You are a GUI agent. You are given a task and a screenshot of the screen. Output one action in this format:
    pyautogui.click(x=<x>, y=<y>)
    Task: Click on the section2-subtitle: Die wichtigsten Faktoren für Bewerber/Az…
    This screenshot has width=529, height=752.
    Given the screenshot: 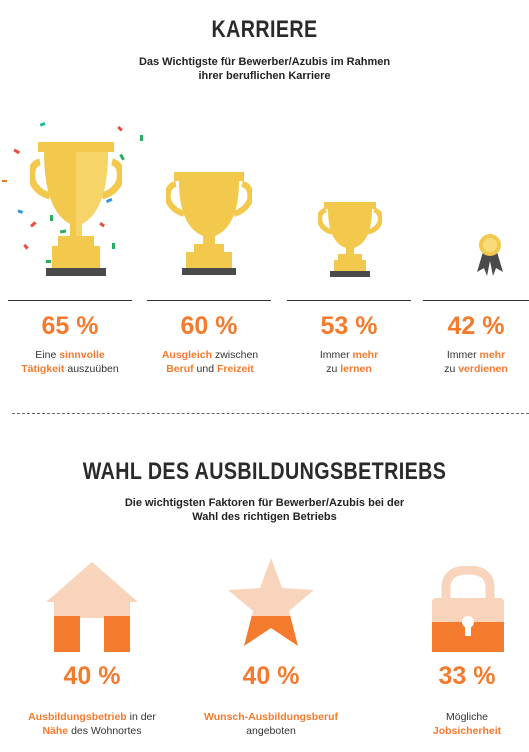 What is the action you would take?
    pyautogui.click(x=264, y=510)
    